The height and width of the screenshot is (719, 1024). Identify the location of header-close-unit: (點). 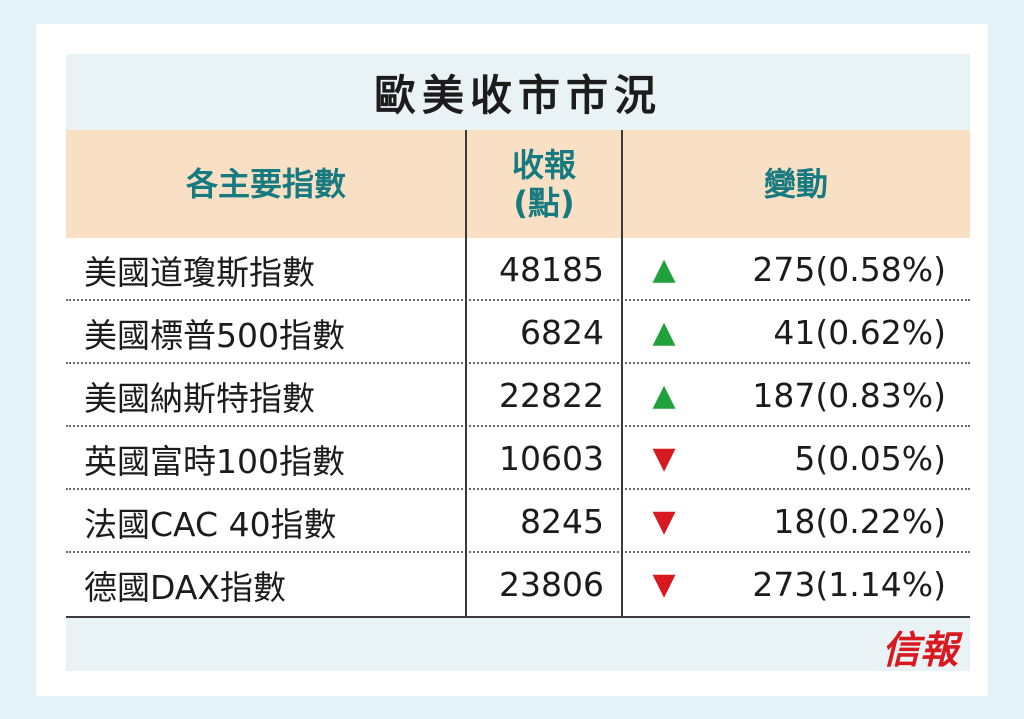
(544, 203).